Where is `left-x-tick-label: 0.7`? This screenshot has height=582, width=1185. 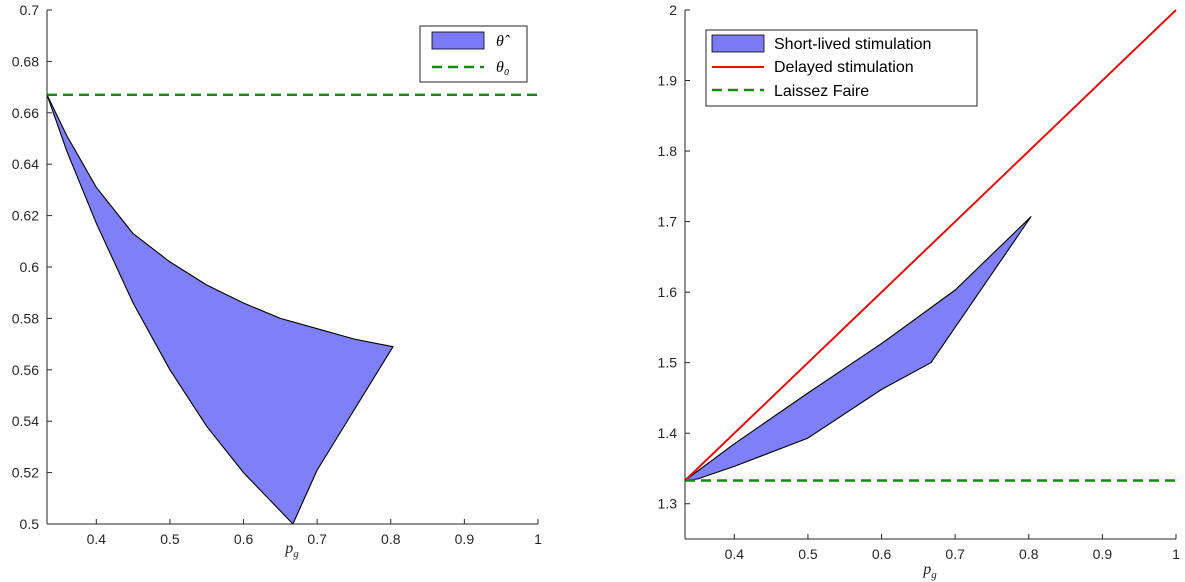
left-x-tick-label: 0.7 is located at coordinates (317, 539).